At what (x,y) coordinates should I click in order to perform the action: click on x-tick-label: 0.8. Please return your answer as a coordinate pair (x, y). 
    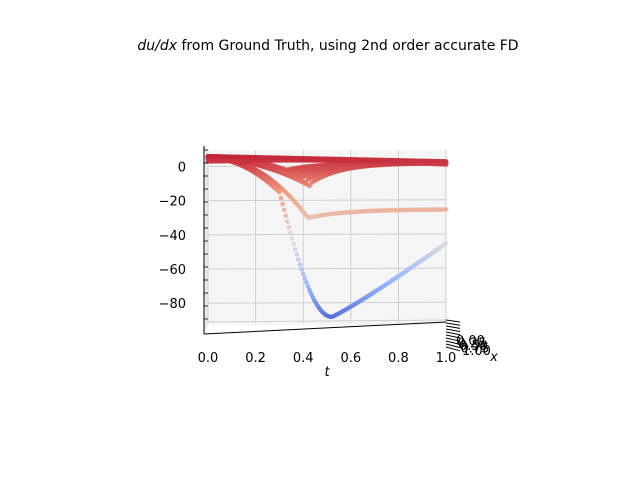
    Looking at the image, I should click on (398, 358).